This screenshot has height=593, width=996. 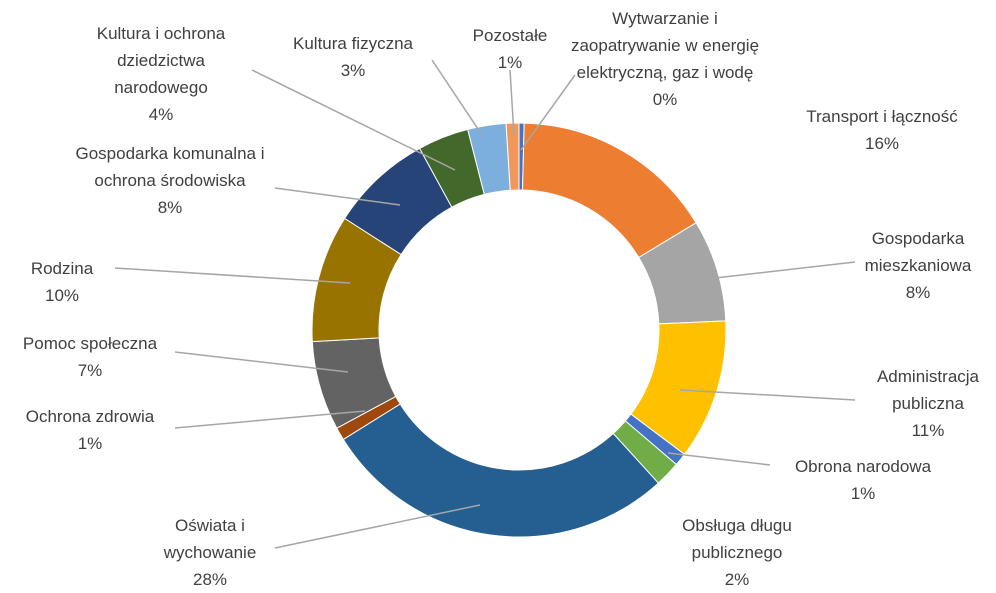 I want to click on category-label: Ochrona zdrowia, so click(x=90, y=416).